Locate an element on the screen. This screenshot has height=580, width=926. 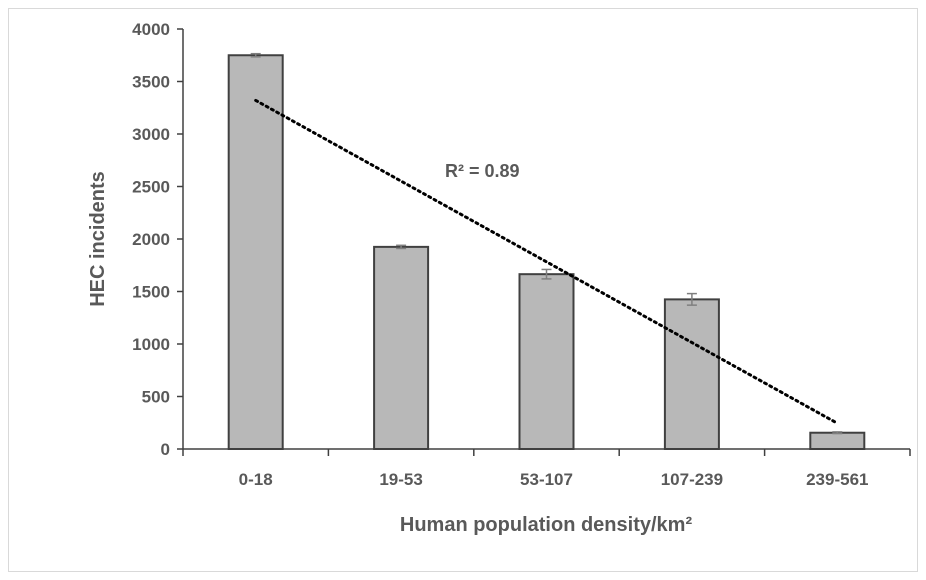
y-tick-label: 3500 is located at coordinates (151, 82).